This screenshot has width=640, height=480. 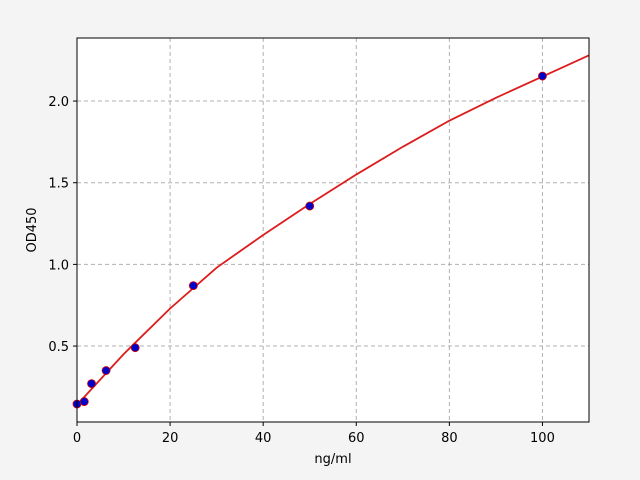 What do you see at coordinates (170, 438) in the screenshot?
I see `x-tick-label: 20` at bounding box center [170, 438].